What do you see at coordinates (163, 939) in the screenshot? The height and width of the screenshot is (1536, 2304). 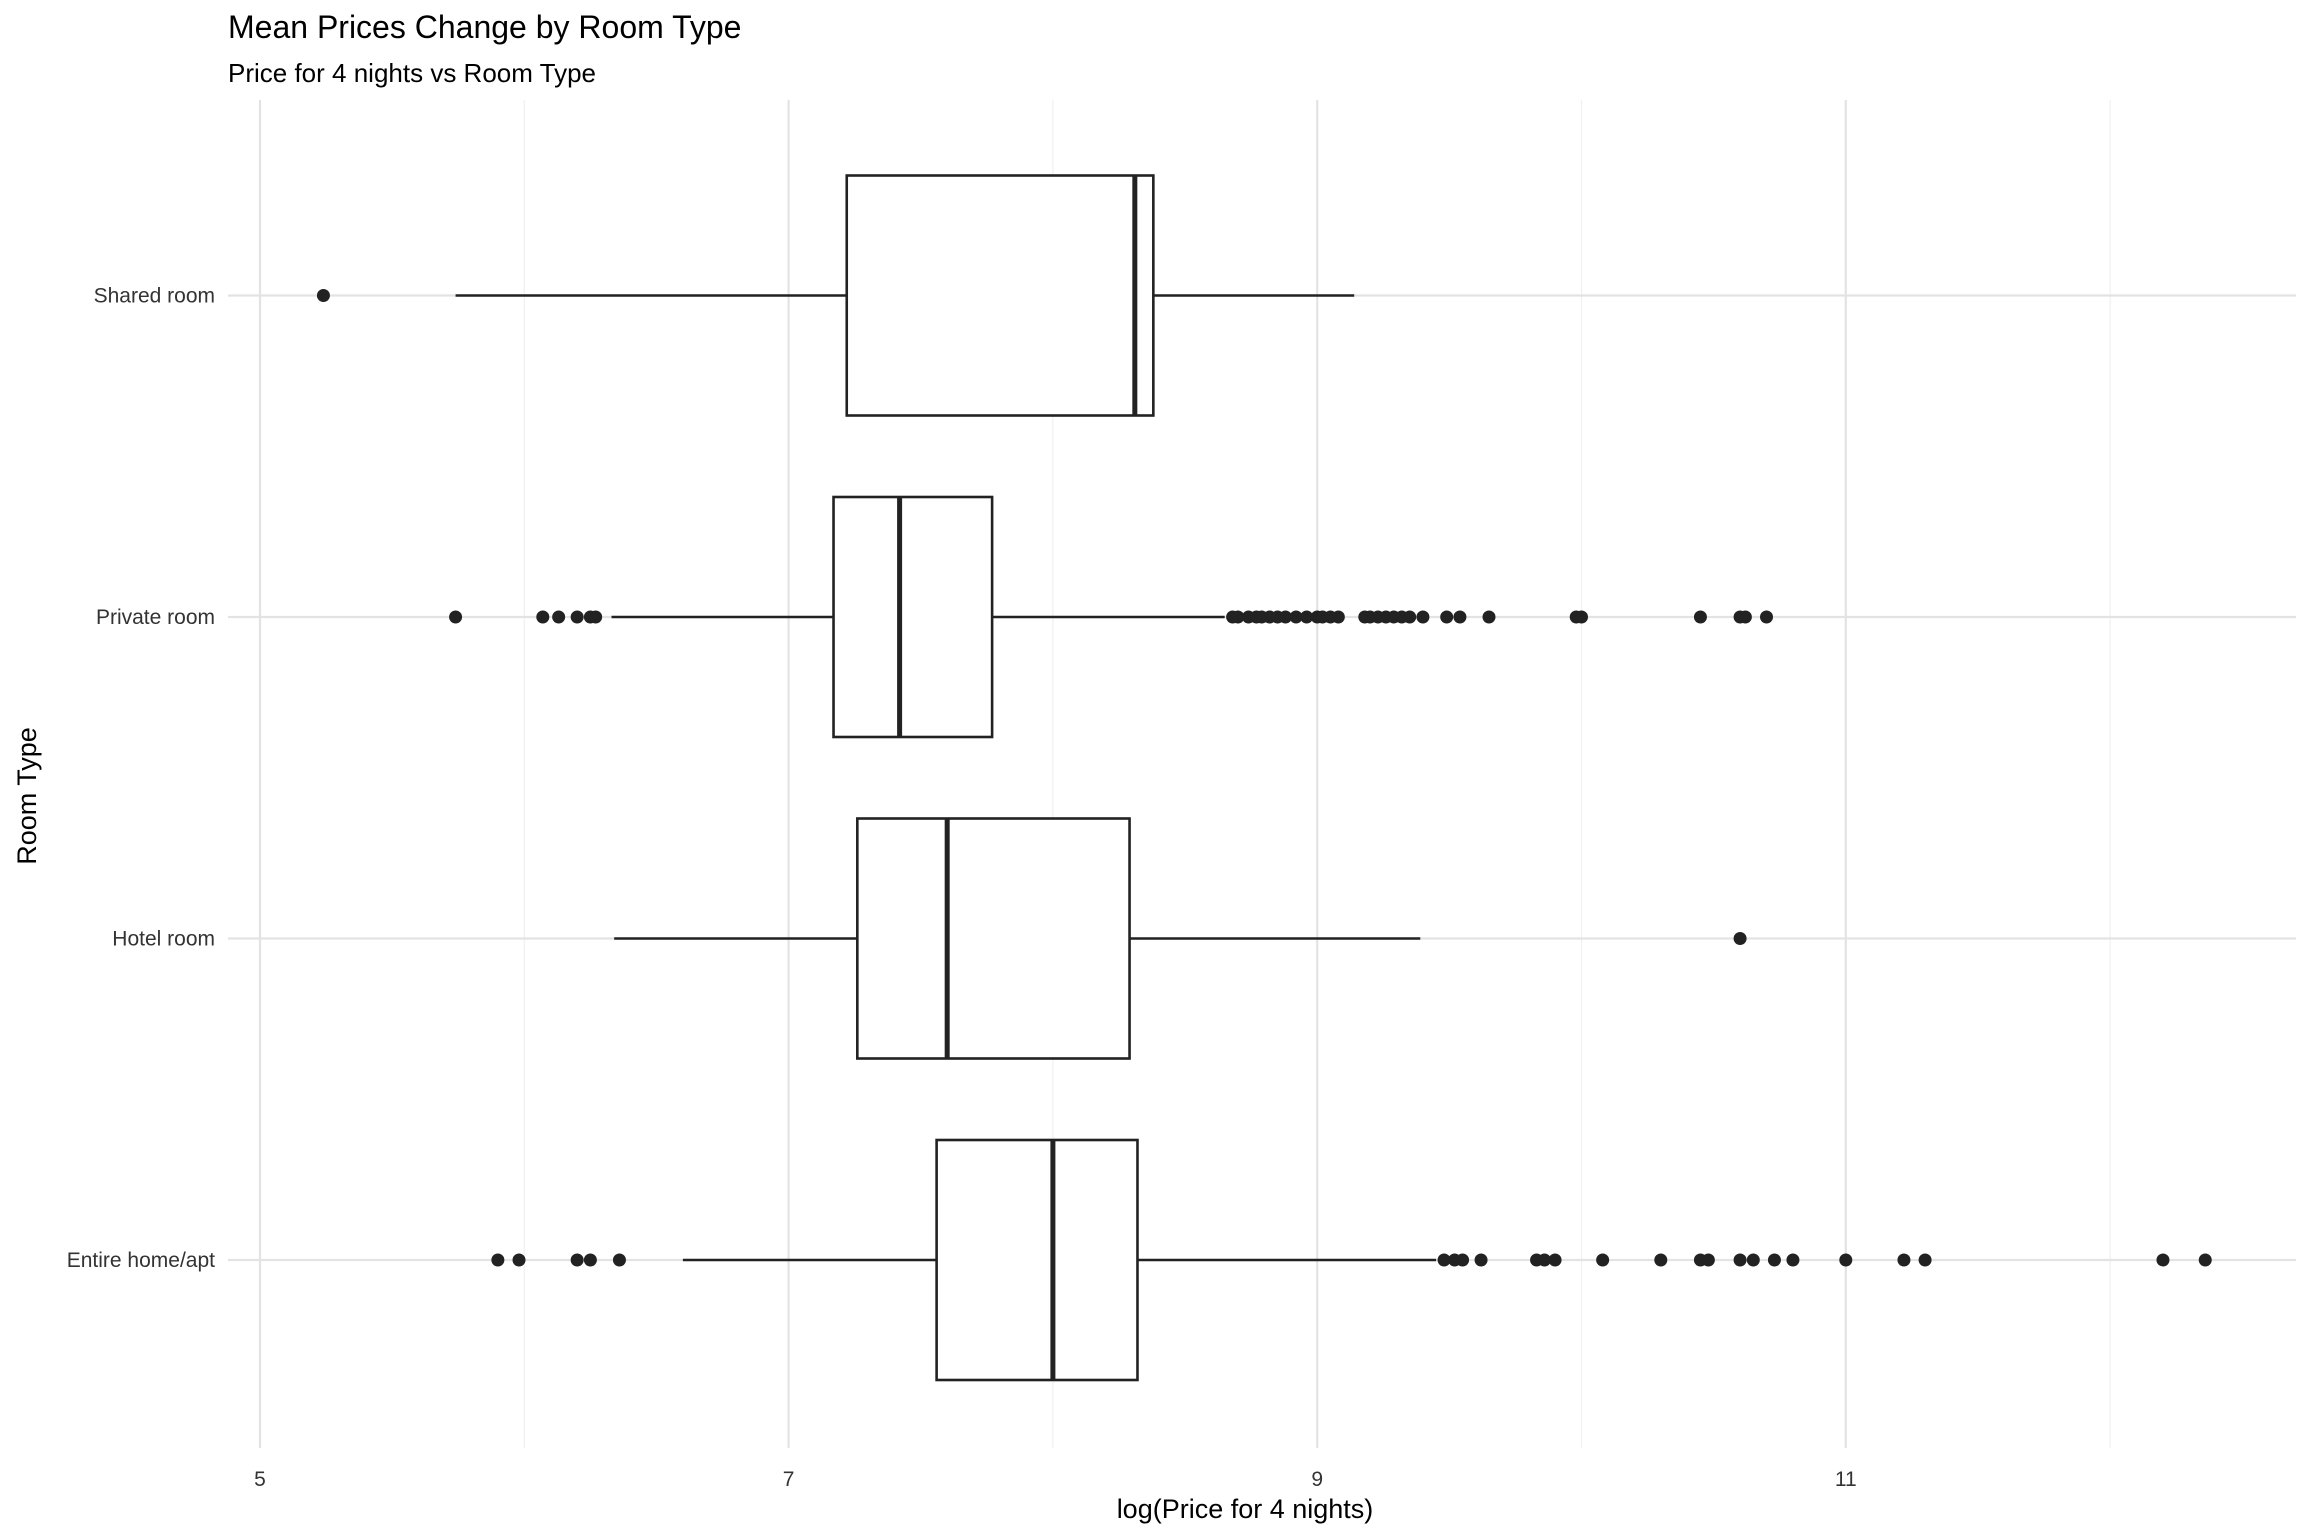 I see `y-tick-label: Hotel room` at bounding box center [163, 939].